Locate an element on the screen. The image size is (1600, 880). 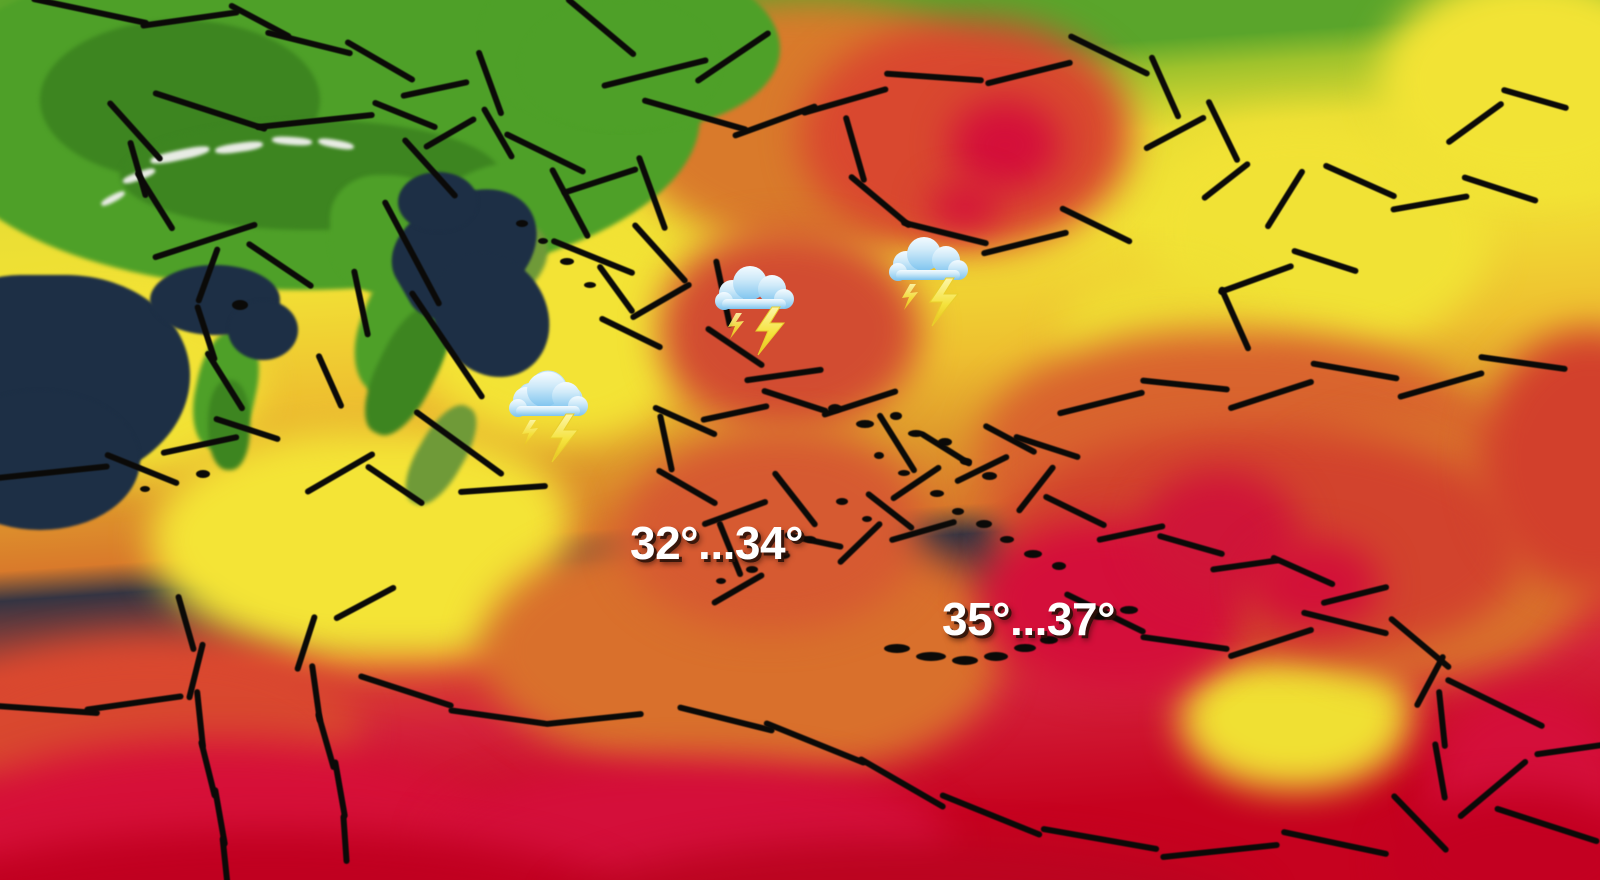
temperature-label-sw-turkey: 35°...37° is located at coordinates (1028, 619).